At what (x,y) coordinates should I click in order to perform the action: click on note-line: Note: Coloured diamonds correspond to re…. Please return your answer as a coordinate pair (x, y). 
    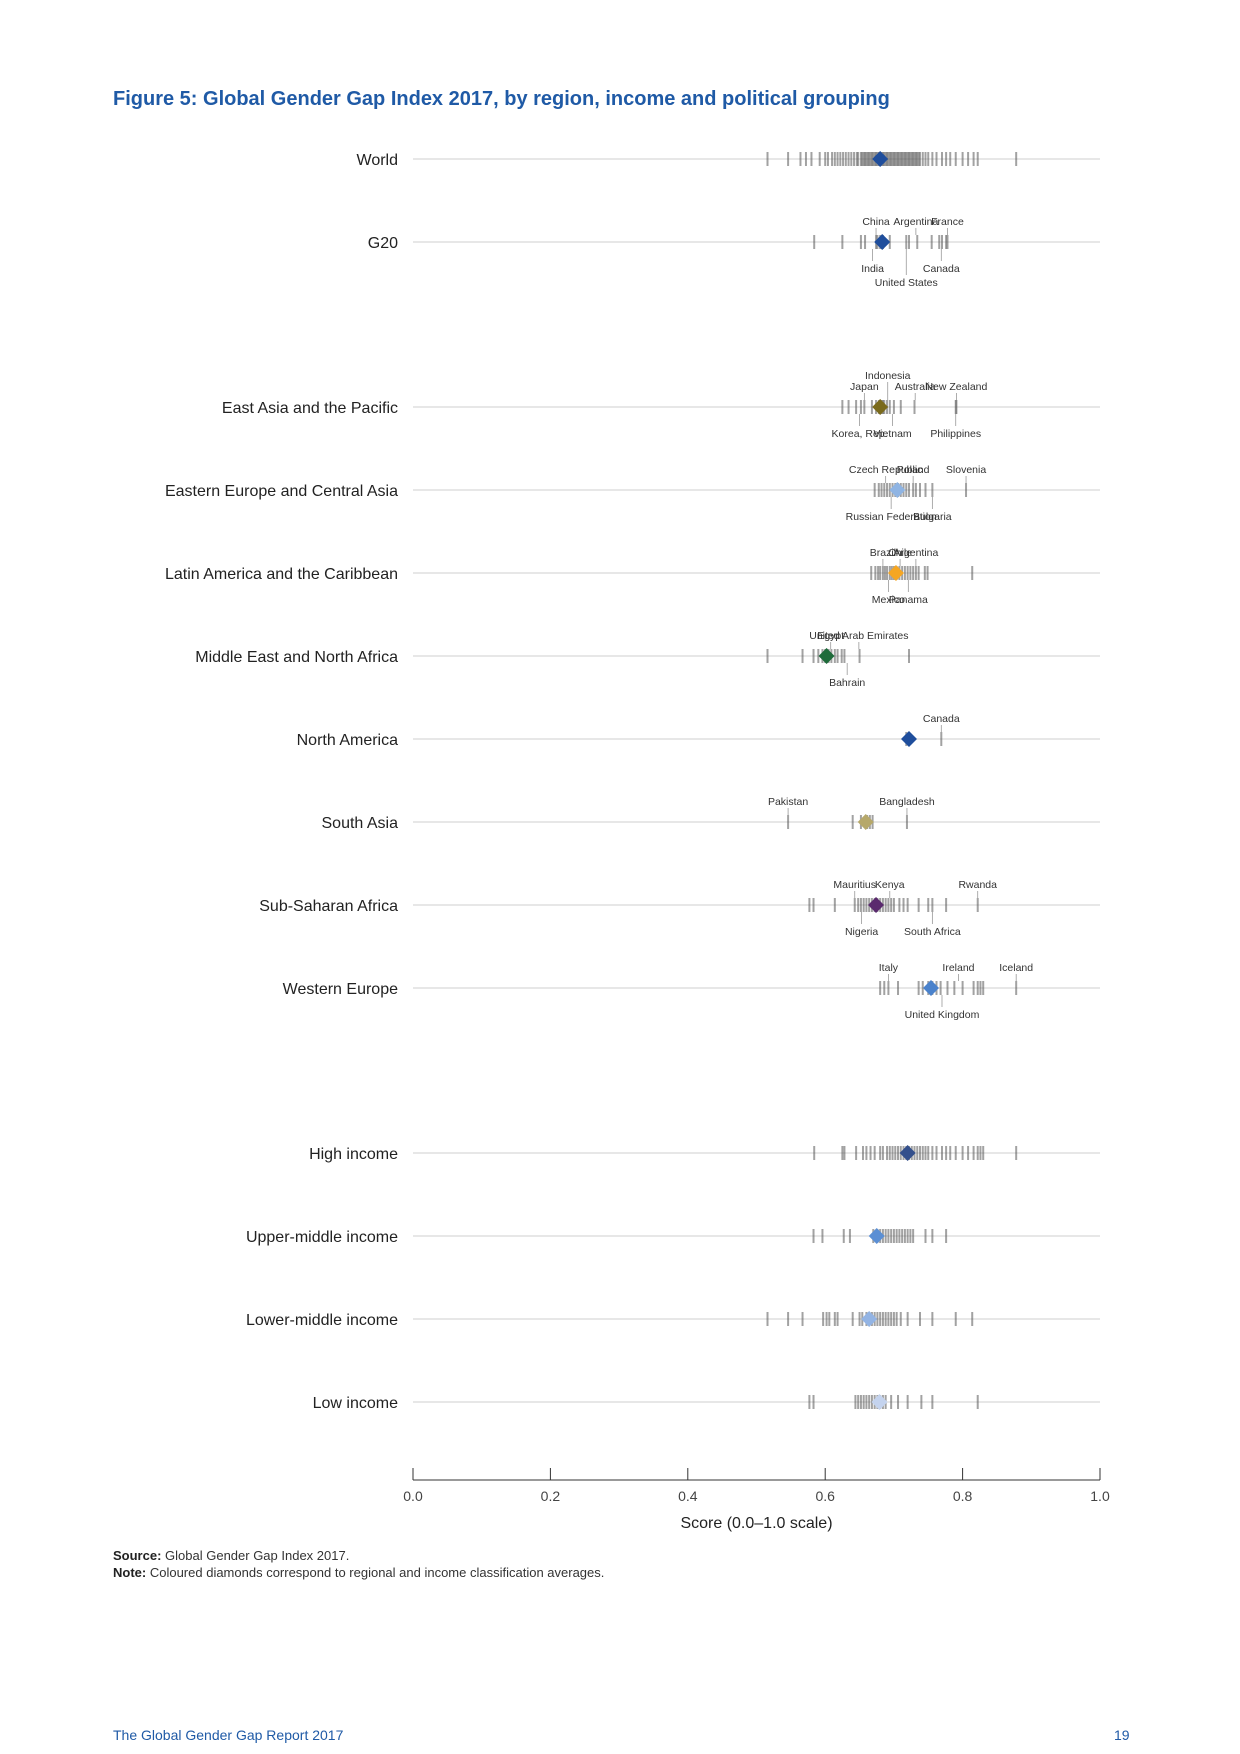
    Looking at the image, I should click on (358, 1572).